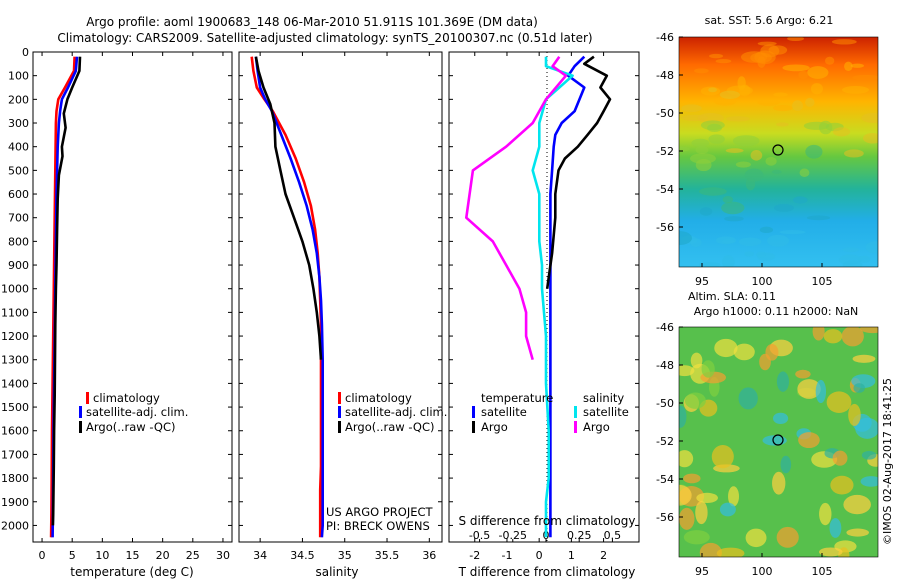 The image size is (900, 580). I want to click on x-tick-label: 34.5, so click(302, 555).